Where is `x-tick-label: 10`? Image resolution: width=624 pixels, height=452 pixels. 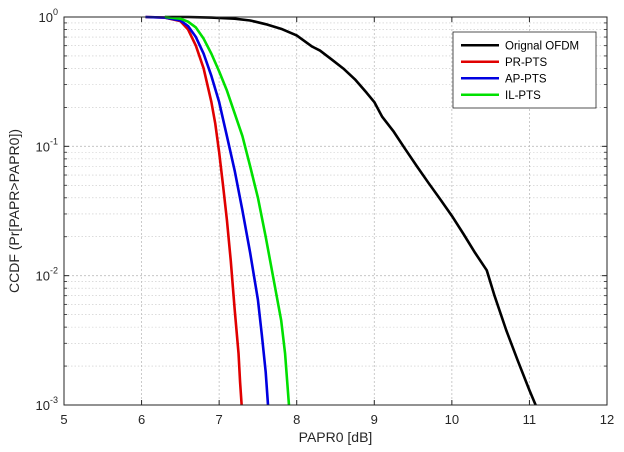 x-tick-label: 10 is located at coordinates (452, 419).